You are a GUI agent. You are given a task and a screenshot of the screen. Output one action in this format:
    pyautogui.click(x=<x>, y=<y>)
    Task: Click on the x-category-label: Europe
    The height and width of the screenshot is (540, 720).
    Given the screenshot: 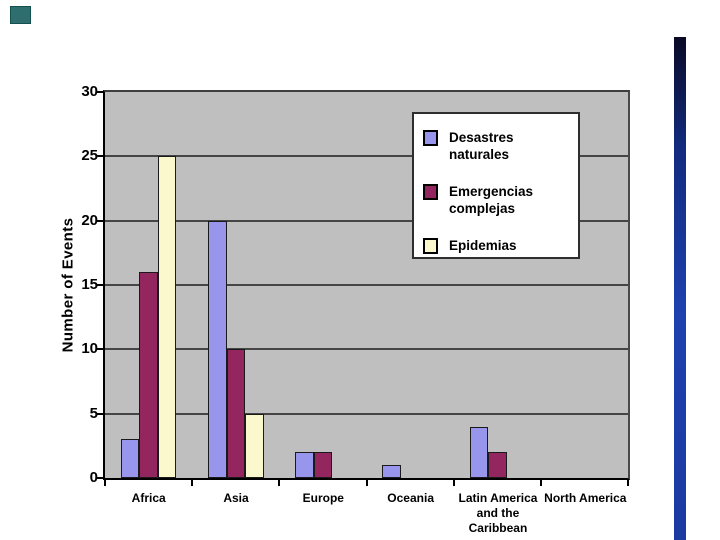 What is the action you would take?
    pyautogui.click(x=323, y=498)
    